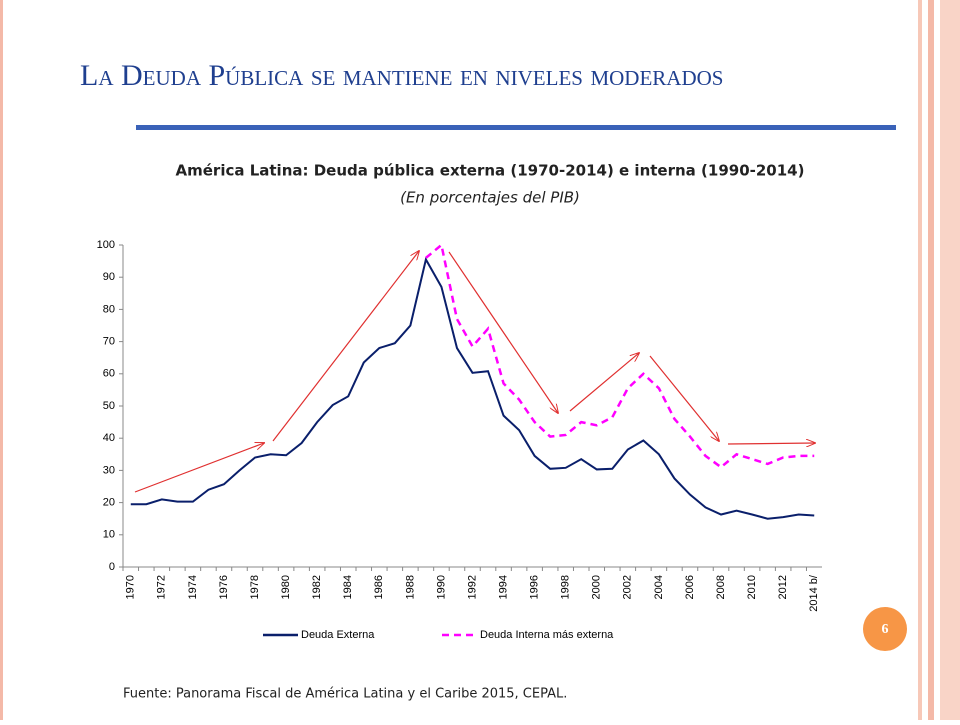 This screenshot has height=725, width=960. What do you see at coordinates (109, 438) in the screenshot?
I see `y-tick-label: 40` at bounding box center [109, 438].